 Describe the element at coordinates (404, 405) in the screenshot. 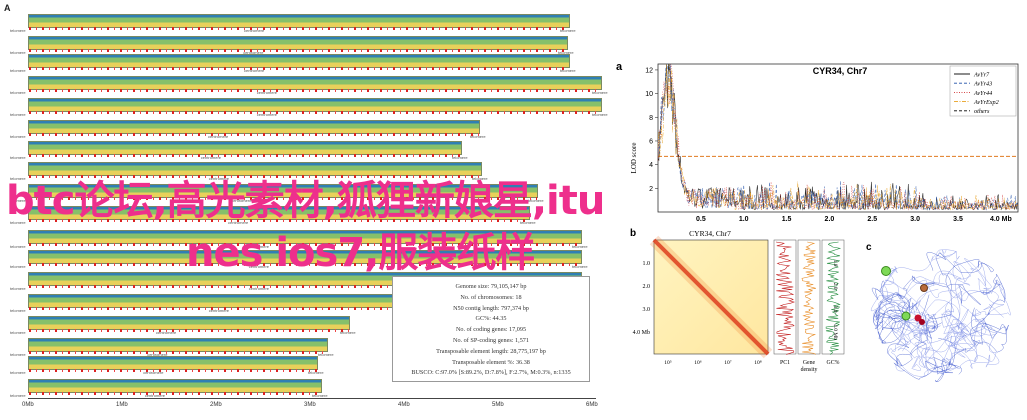

I see `panel-a-x-tick: 4Mb` at that location.